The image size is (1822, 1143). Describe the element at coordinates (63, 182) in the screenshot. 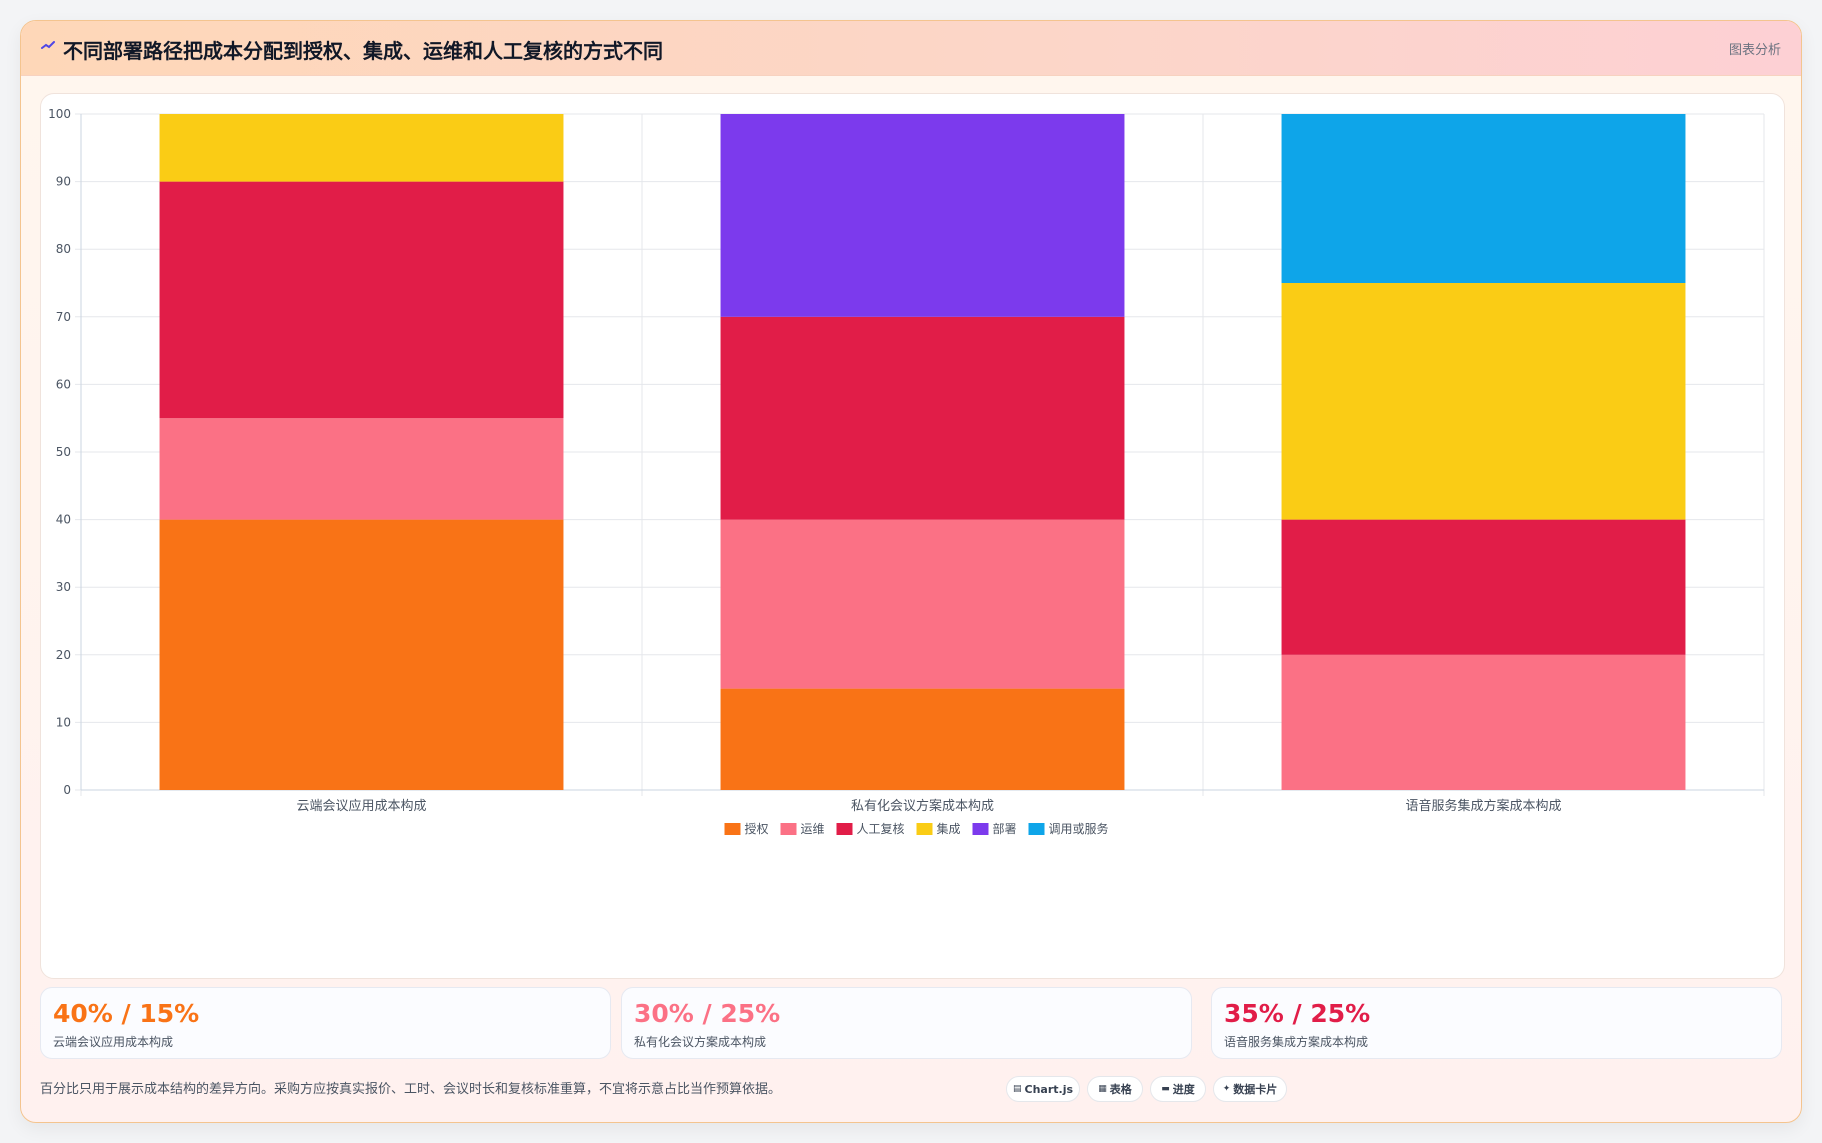

I see `y-tick-label: 90` at that location.